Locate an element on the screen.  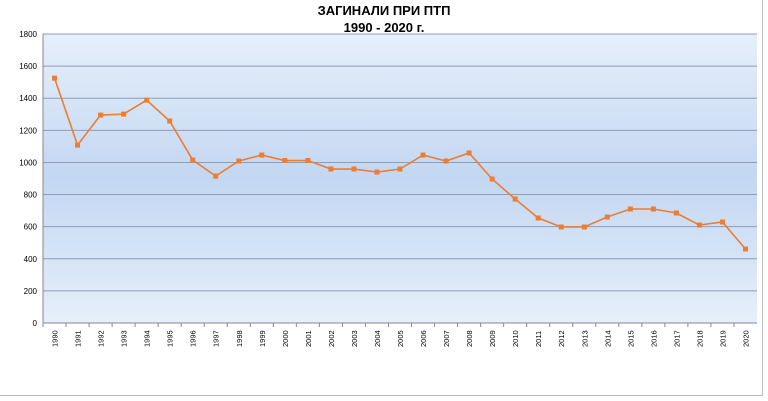
x-tick-label: 1995 is located at coordinates (170, 338).